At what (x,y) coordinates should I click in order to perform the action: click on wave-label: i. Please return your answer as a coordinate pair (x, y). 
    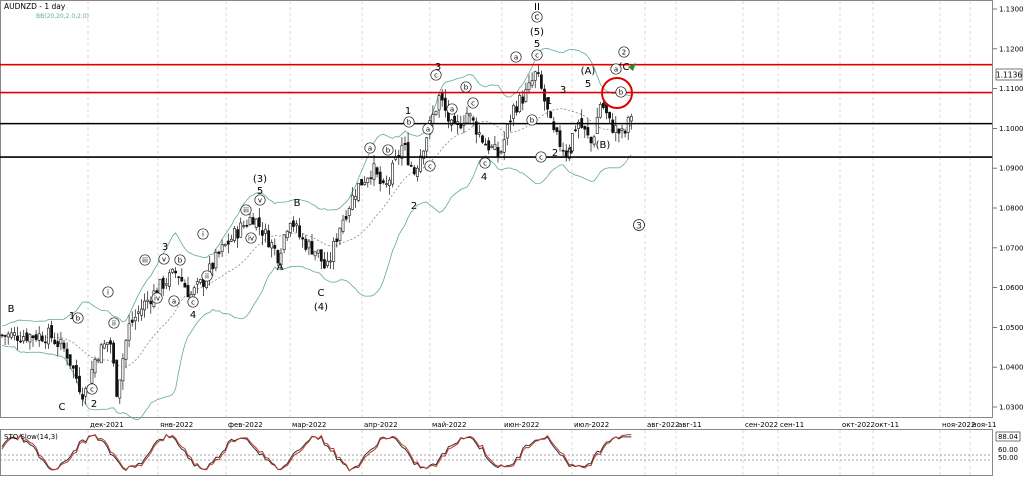
    Looking at the image, I should click on (203, 235).